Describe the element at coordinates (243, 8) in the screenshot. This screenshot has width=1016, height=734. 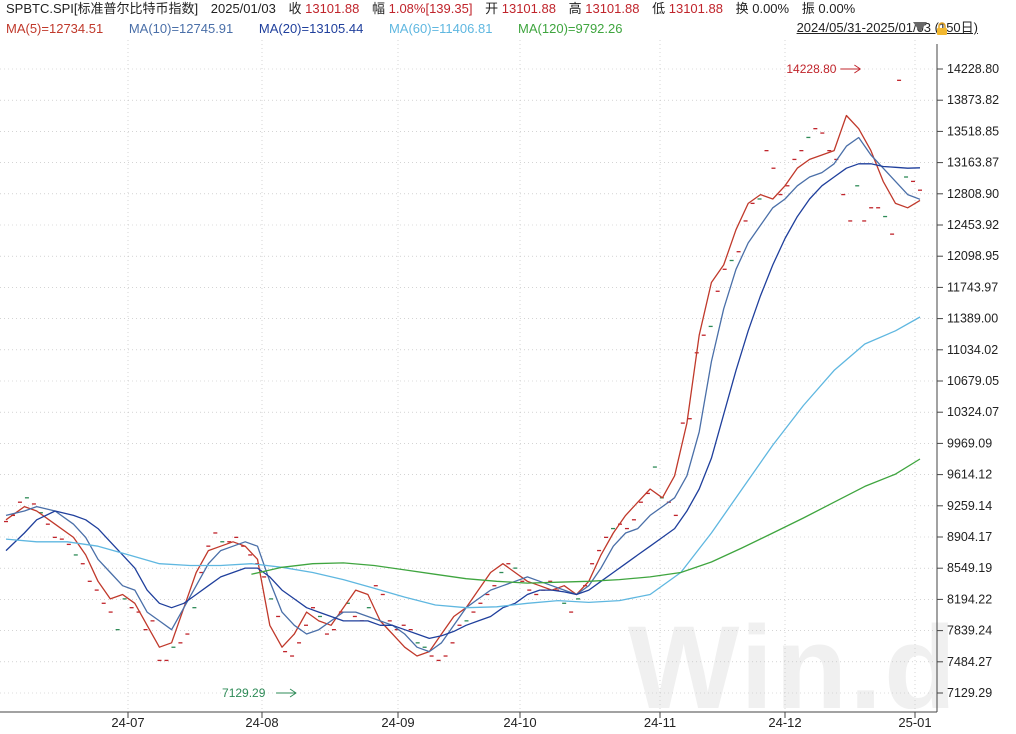
I see `quote-date: 2025/01/03` at that location.